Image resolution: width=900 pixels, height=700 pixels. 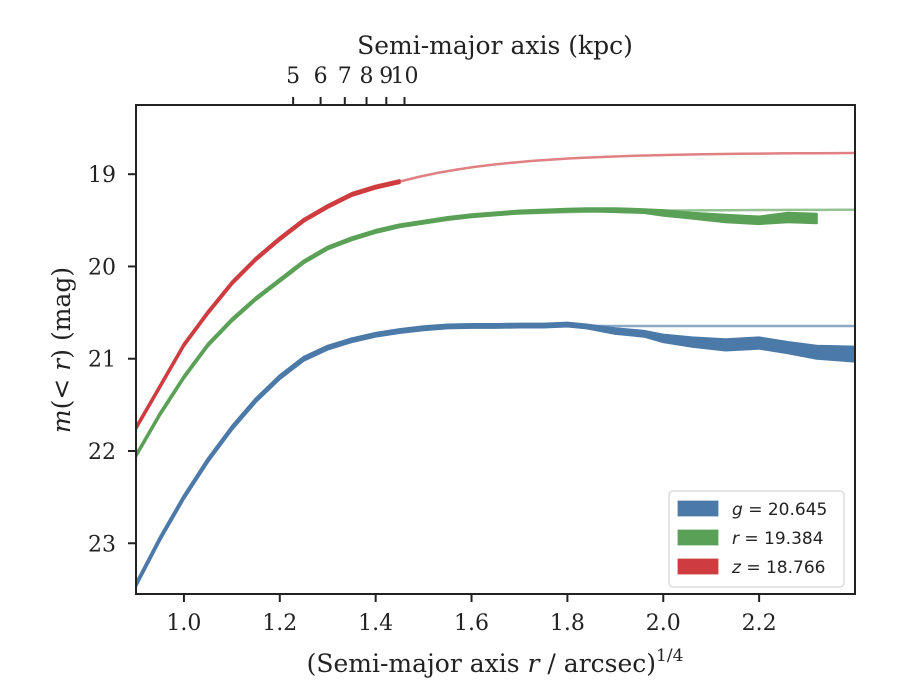 I want to click on x-tick-label: 2.0, so click(x=663, y=623).